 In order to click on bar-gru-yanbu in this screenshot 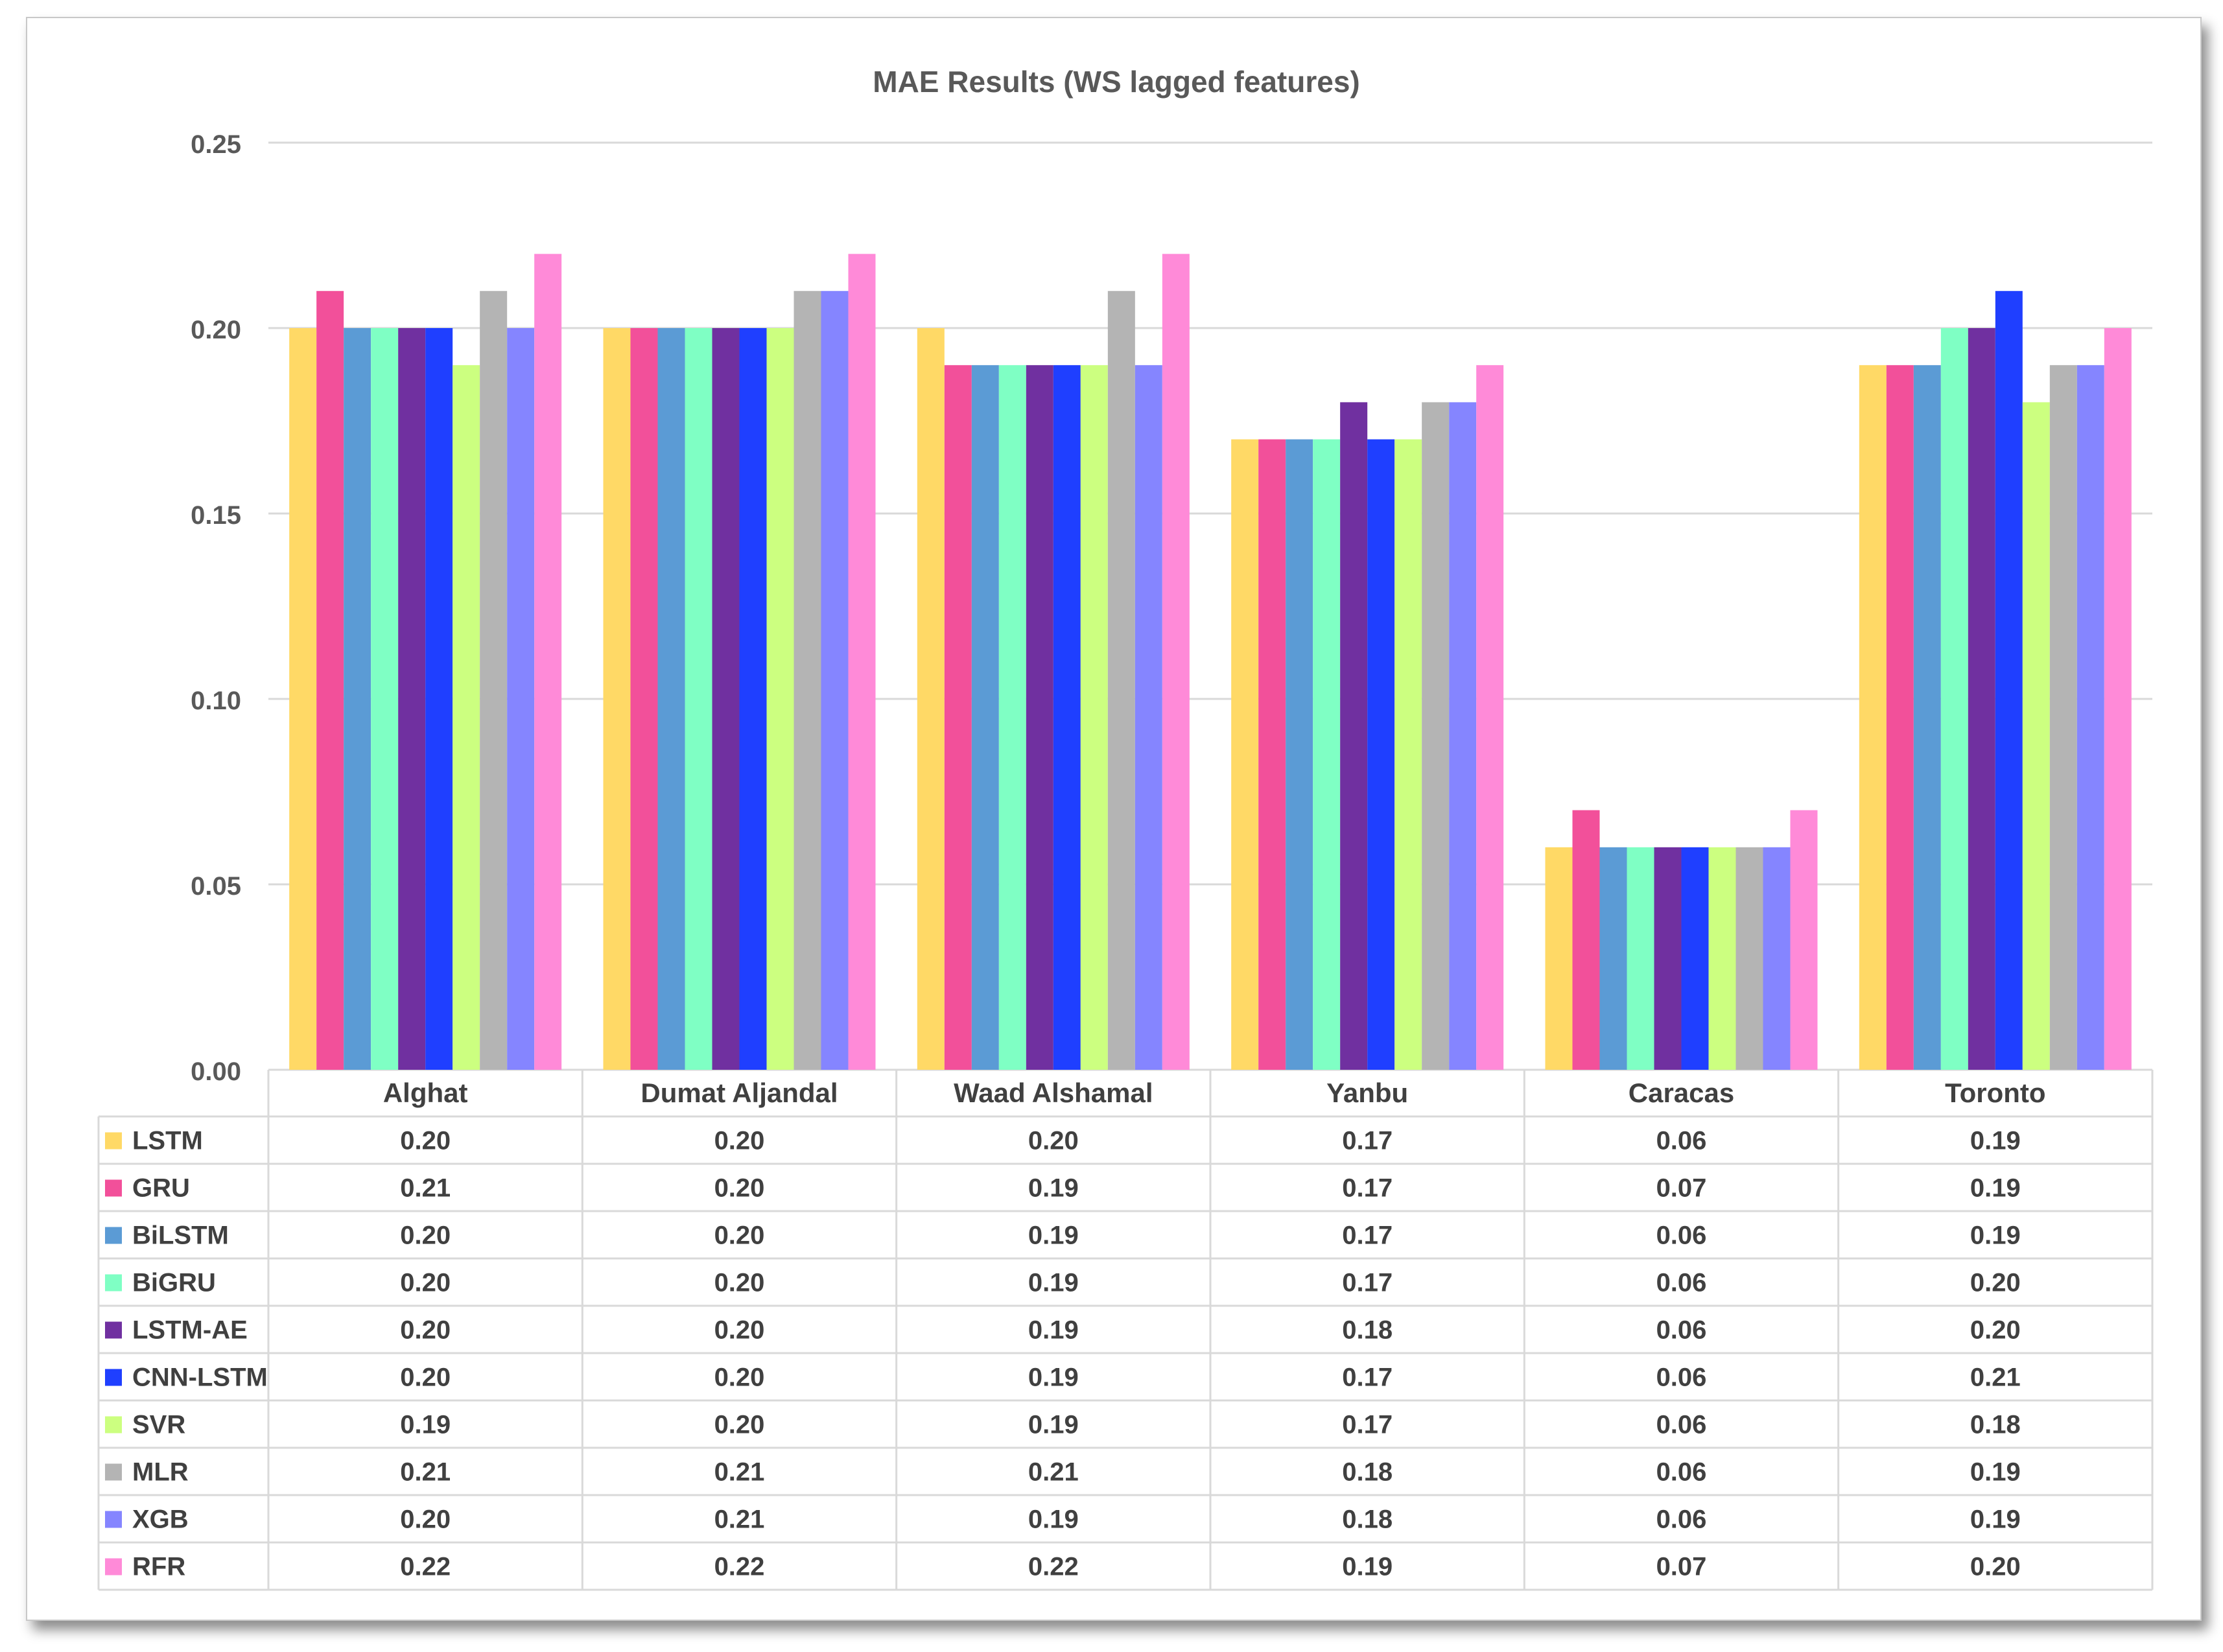, I will do `click(1272, 754)`.